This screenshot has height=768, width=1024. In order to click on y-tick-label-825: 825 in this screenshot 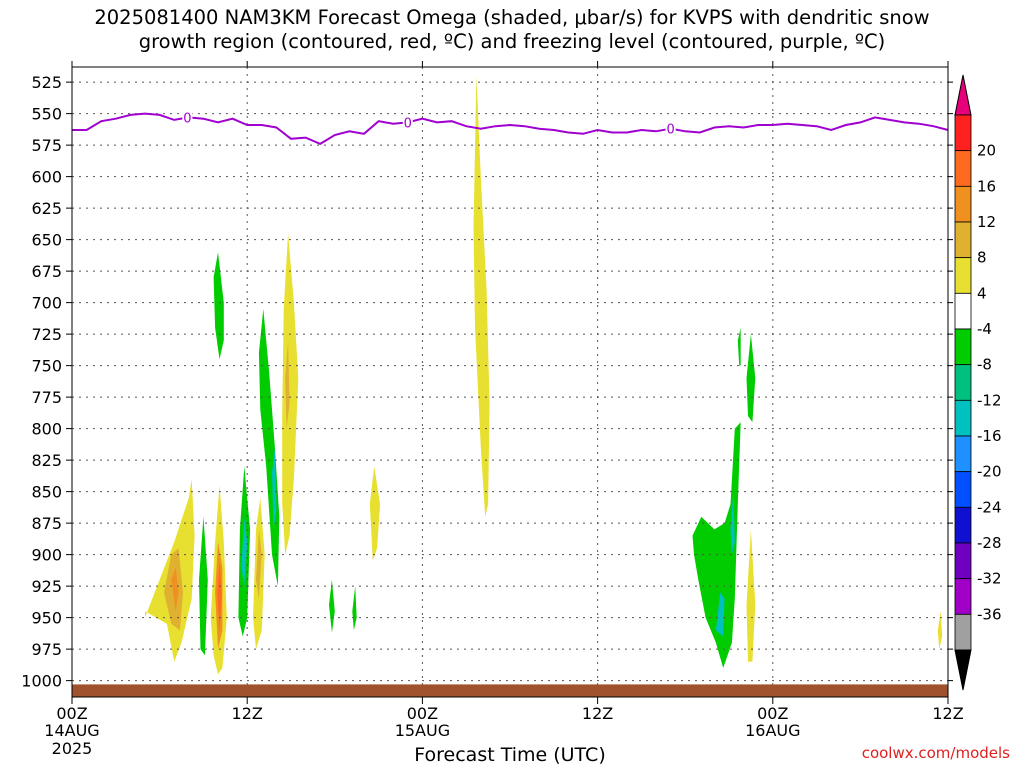, I will do `click(46, 460)`.